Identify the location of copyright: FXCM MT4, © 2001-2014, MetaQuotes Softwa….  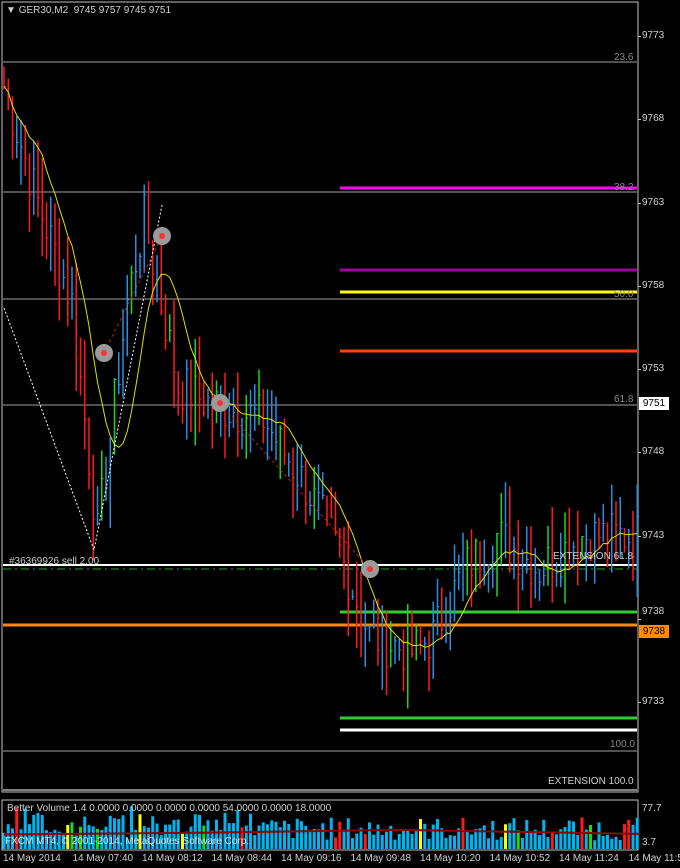
(127, 841).